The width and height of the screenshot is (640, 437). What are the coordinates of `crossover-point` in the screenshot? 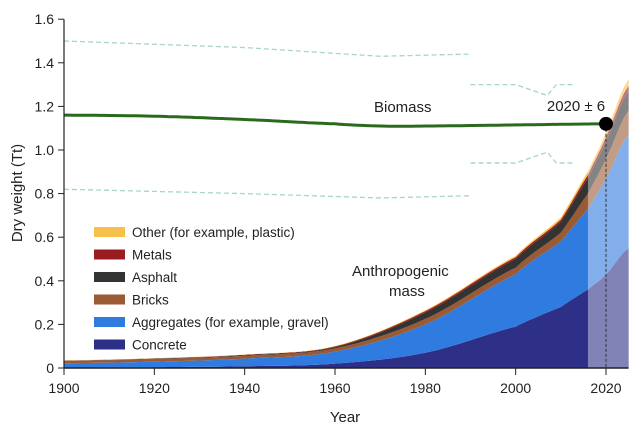 It's located at (606, 123).